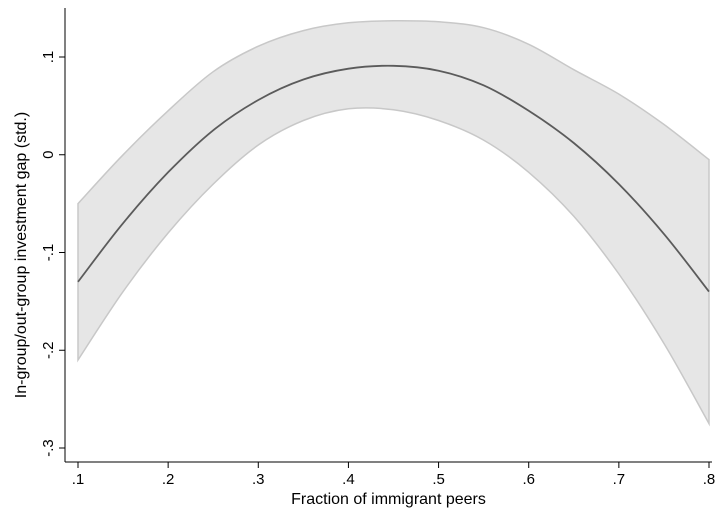 This screenshot has width=717, height=514. Describe the element at coordinates (48, 448) in the screenshot. I see `y-tick-label: -.3` at that location.